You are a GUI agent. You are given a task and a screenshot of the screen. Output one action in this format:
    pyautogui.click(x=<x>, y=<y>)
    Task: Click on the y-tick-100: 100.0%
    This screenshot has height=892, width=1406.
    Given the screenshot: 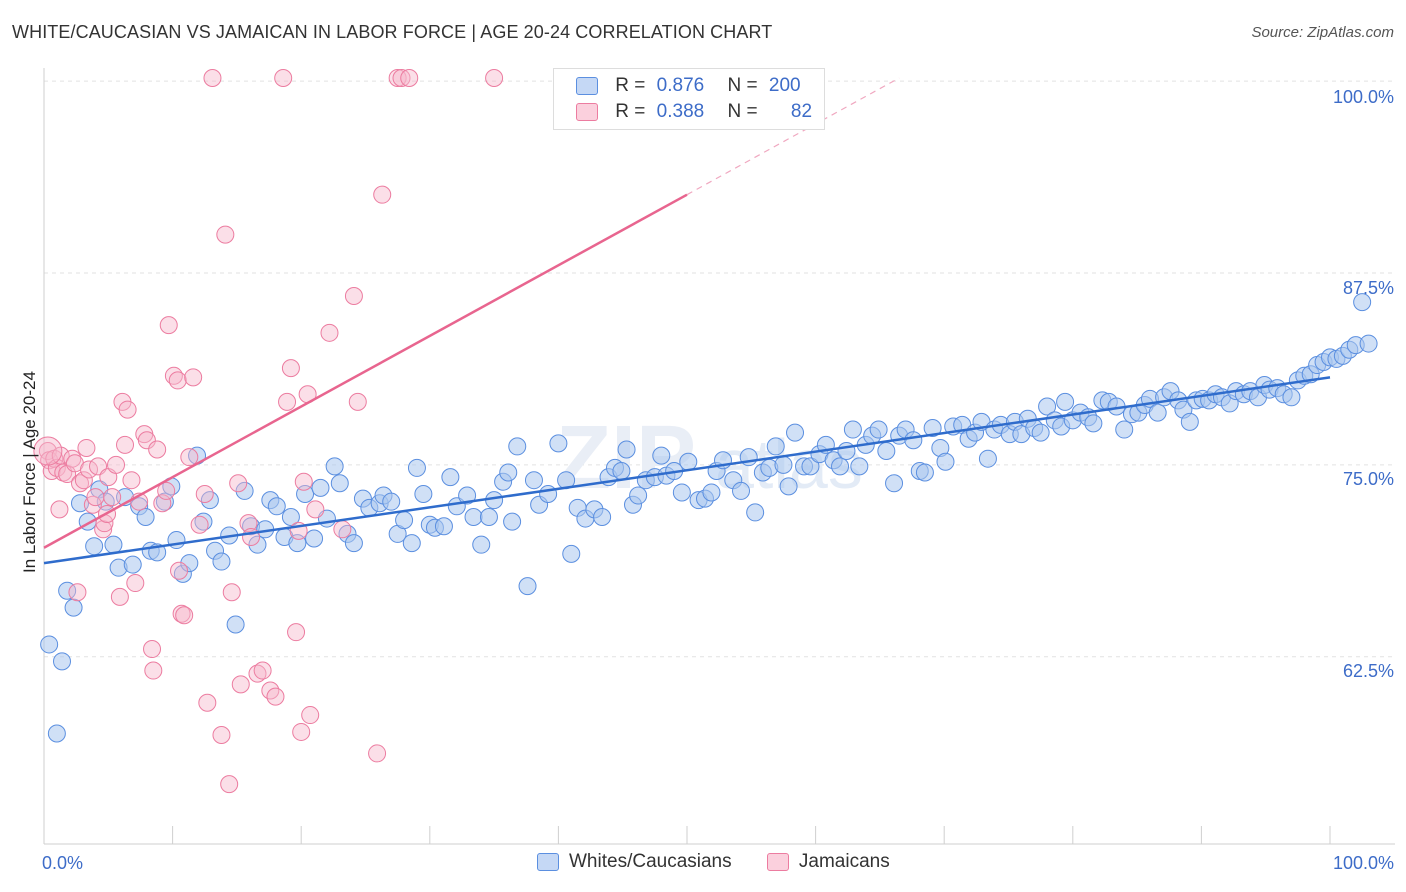 What is the action you would take?
    pyautogui.click(x=1363, y=97)
    